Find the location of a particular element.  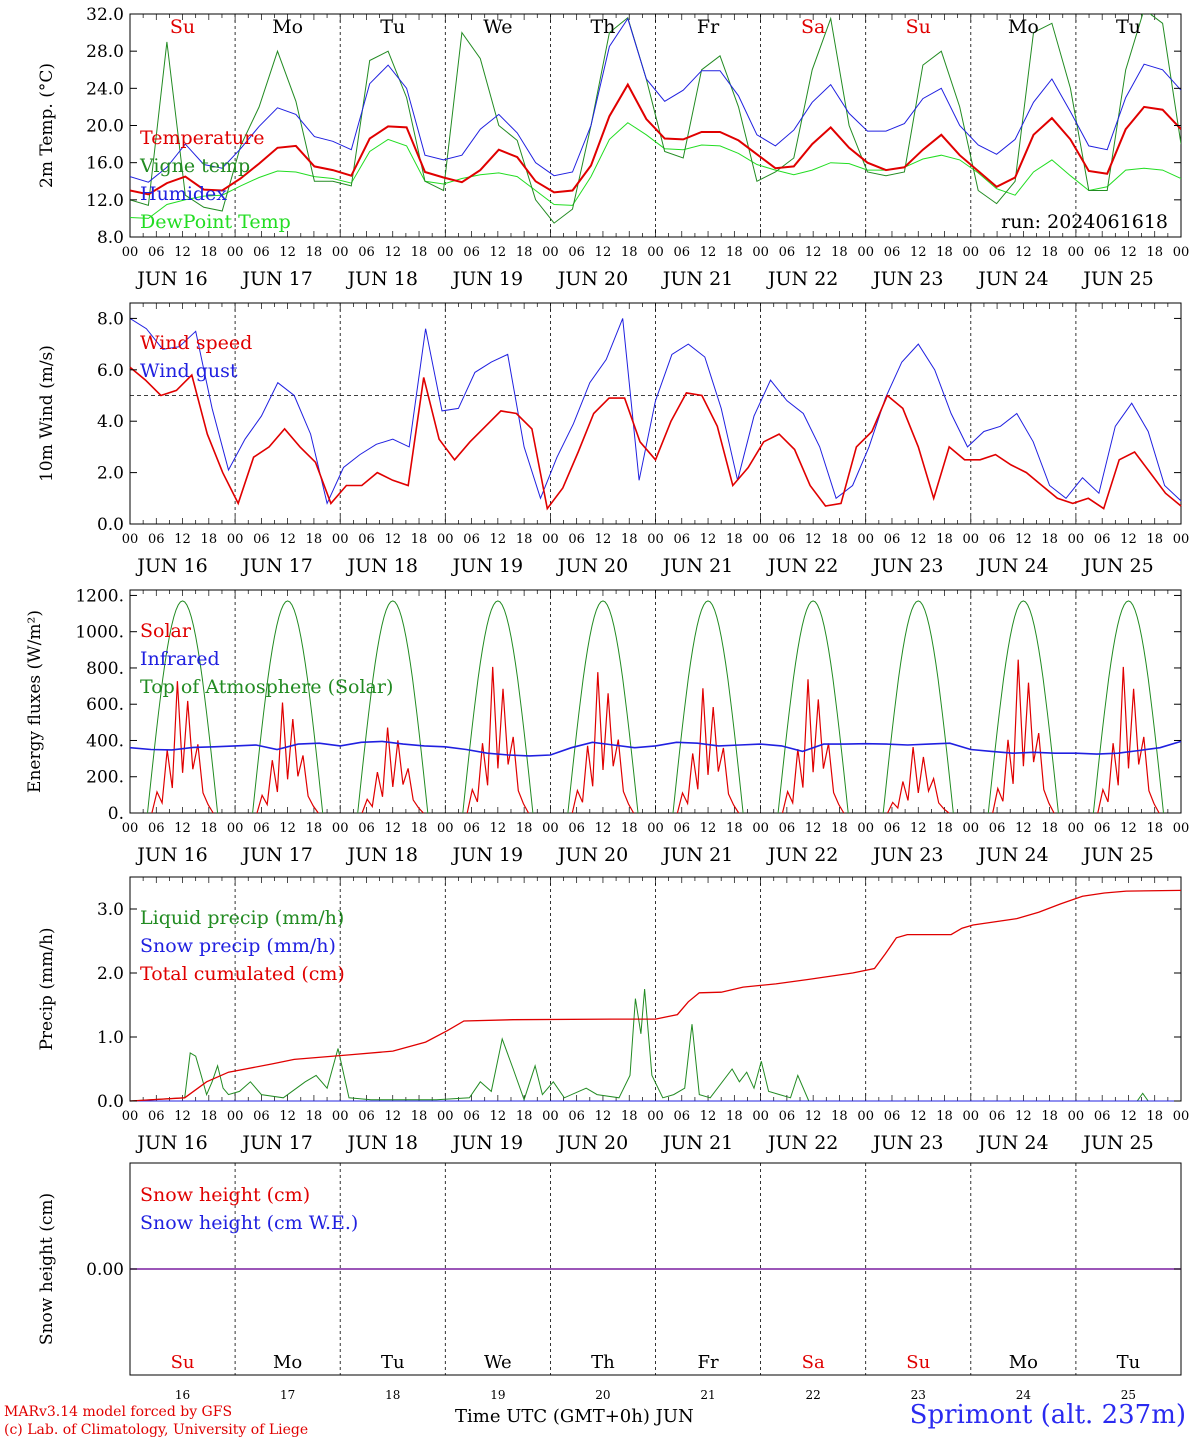

energy-y-tick-label: 1200. is located at coordinates (99, 596).